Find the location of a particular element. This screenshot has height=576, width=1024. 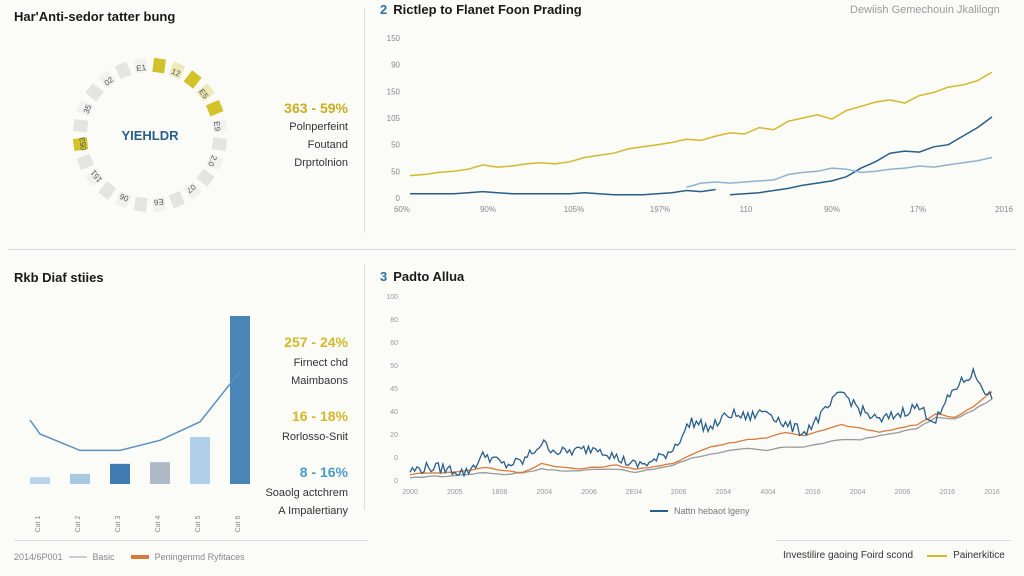

x-tick-label: 60% is located at coordinates (402, 209).